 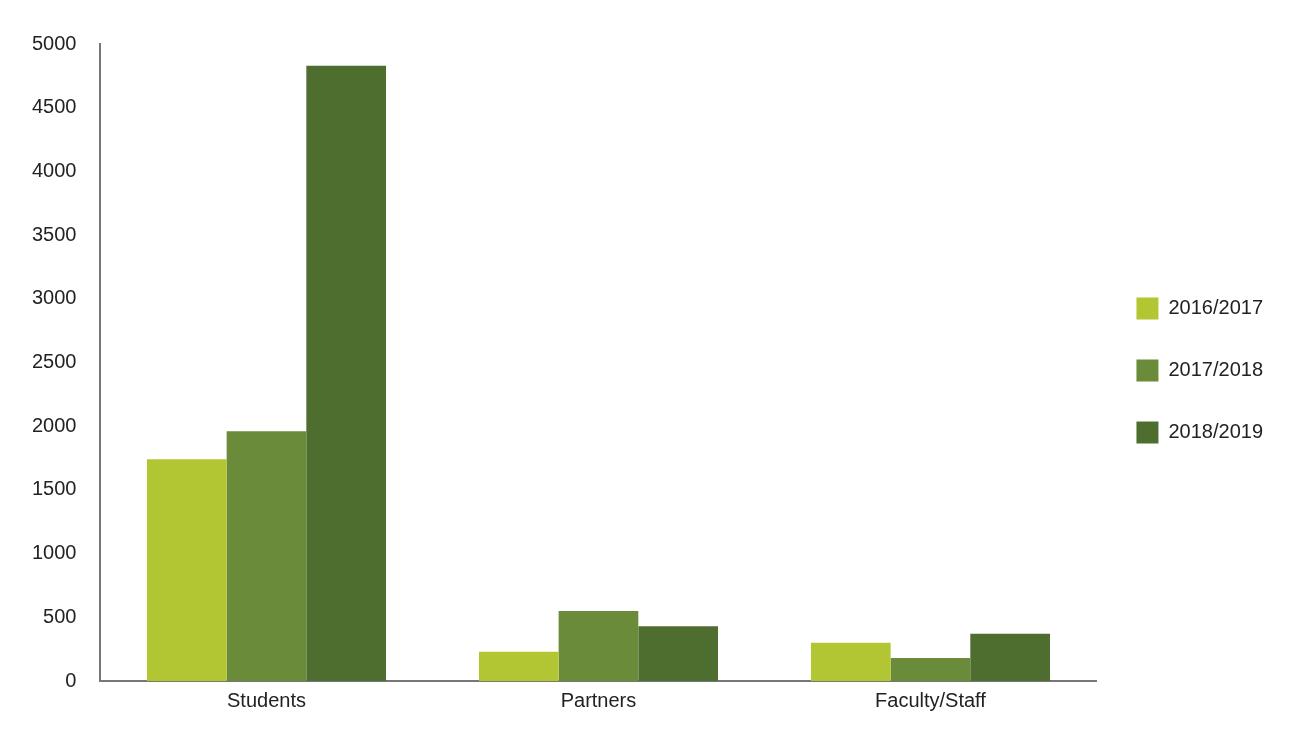 I want to click on y-tick-label: 0, so click(x=71, y=679).